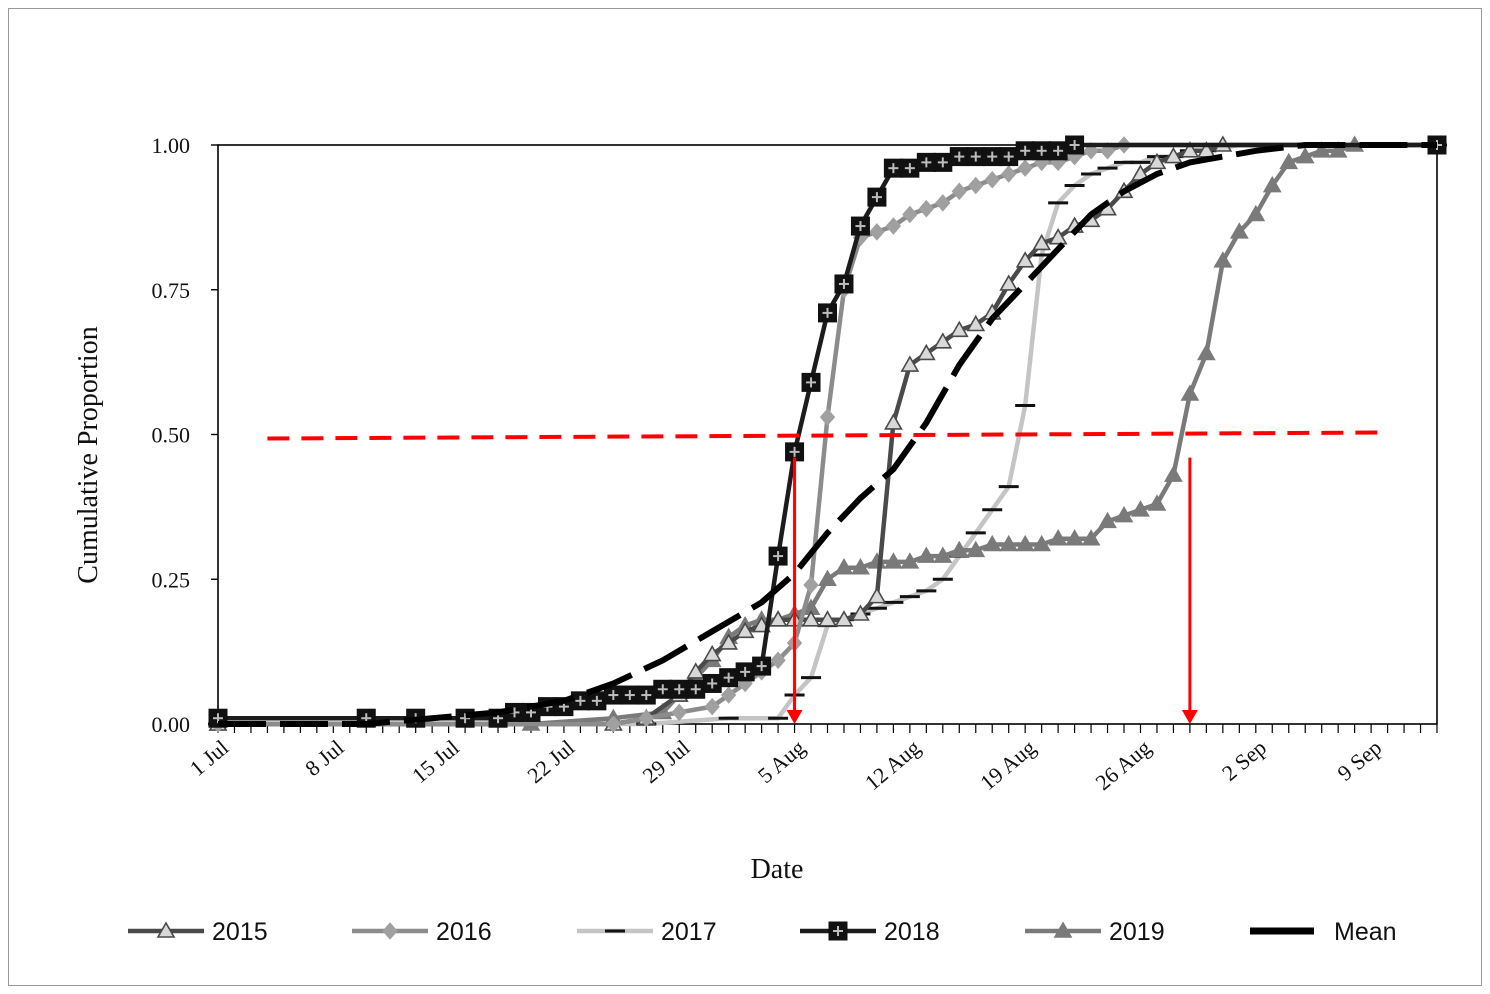 This screenshot has width=1490, height=994. What do you see at coordinates (1189, 717) in the screenshot?
I see `arrow-head` at bounding box center [1189, 717].